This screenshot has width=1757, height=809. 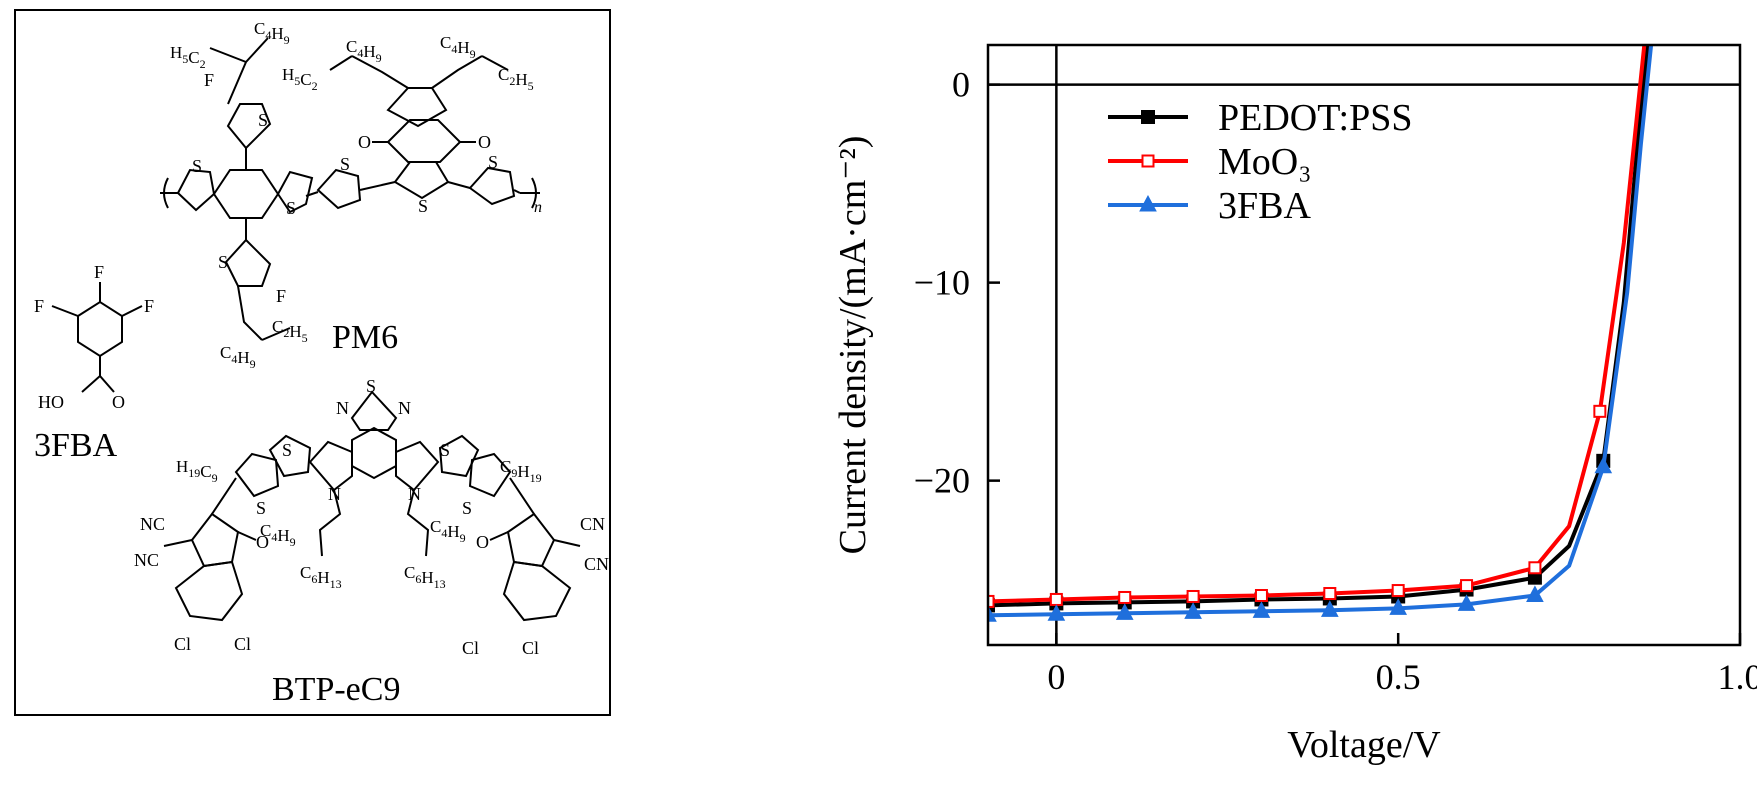 I want to click on atom-label-cn: CN, so click(x=592, y=524).